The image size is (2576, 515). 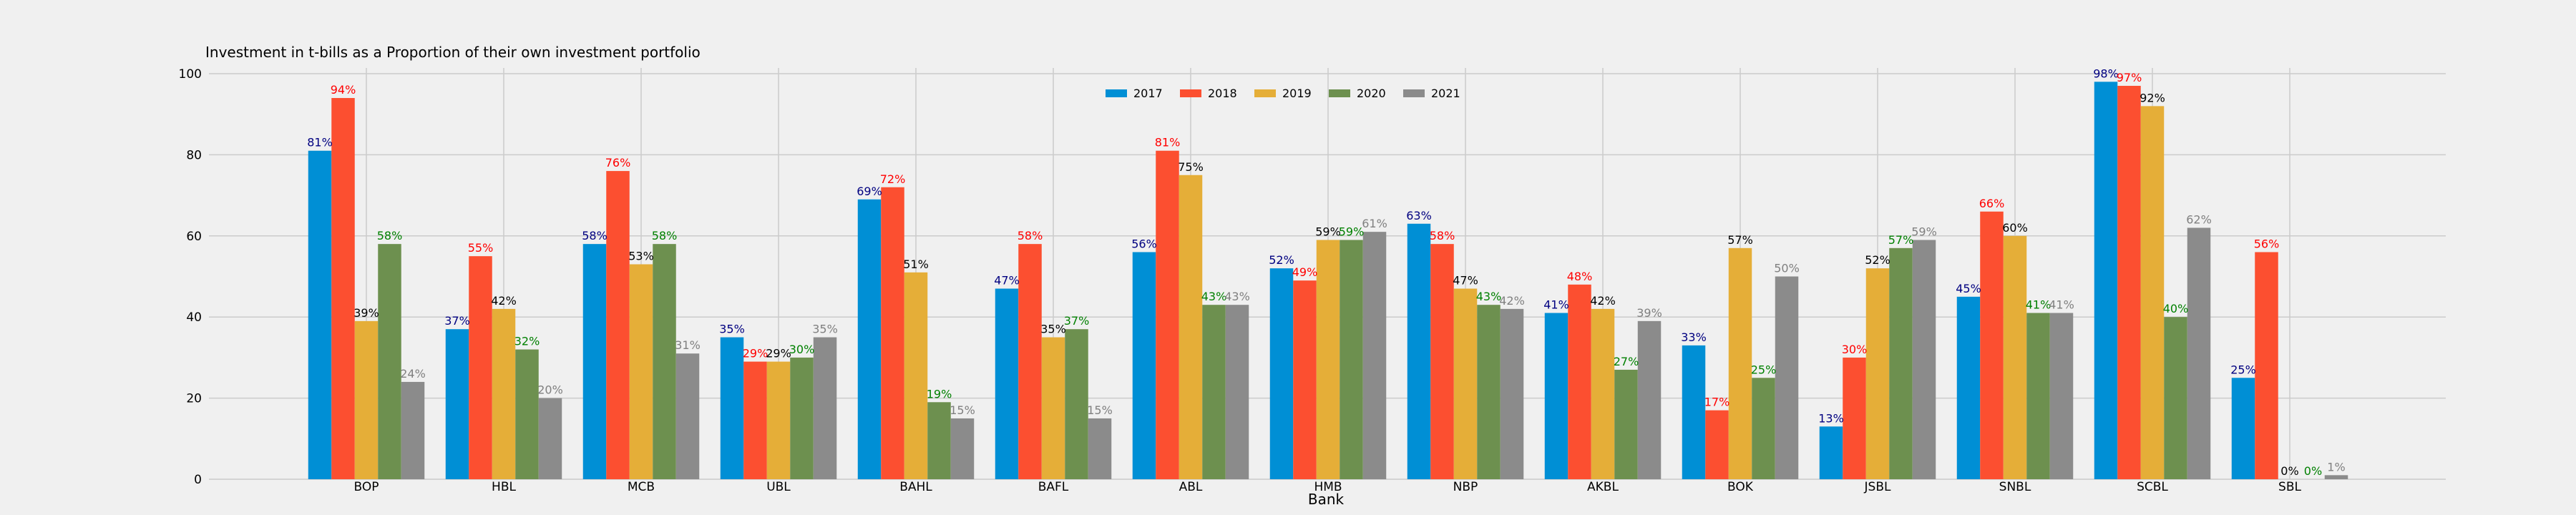 What do you see at coordinates (1694, 412) in the screenshot?
I see `bar-2017-BOK` at bounding box center [1694, 412].